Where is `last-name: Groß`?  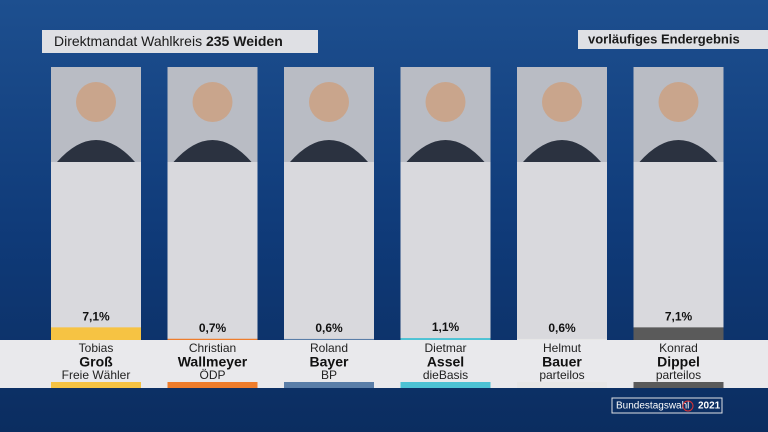 last-name: Groß is located at coordinates (96, 362).